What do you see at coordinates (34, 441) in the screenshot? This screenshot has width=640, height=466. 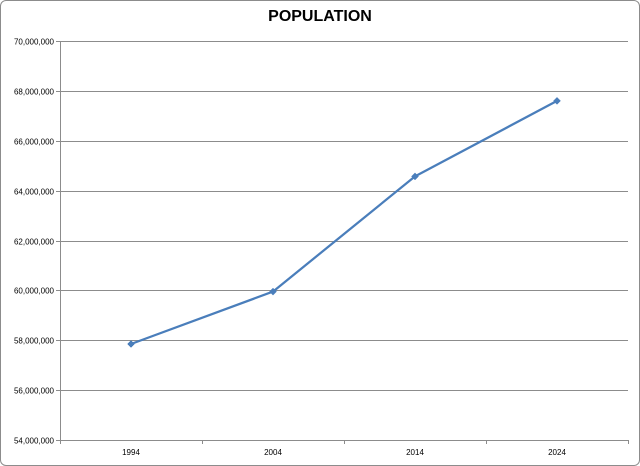 I see `y-tick-label: 54,000,000` at bounding box center [34, 441].